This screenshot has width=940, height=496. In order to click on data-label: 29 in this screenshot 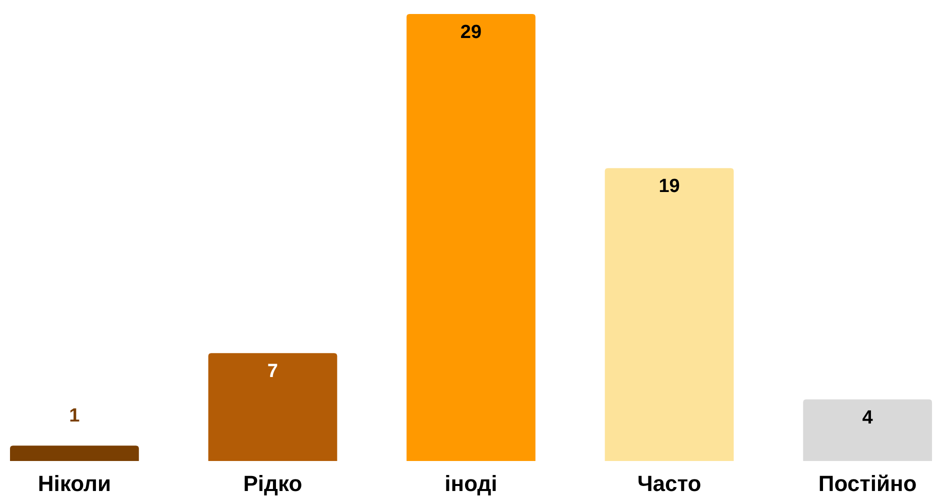, I will do `click(471, 32)`.